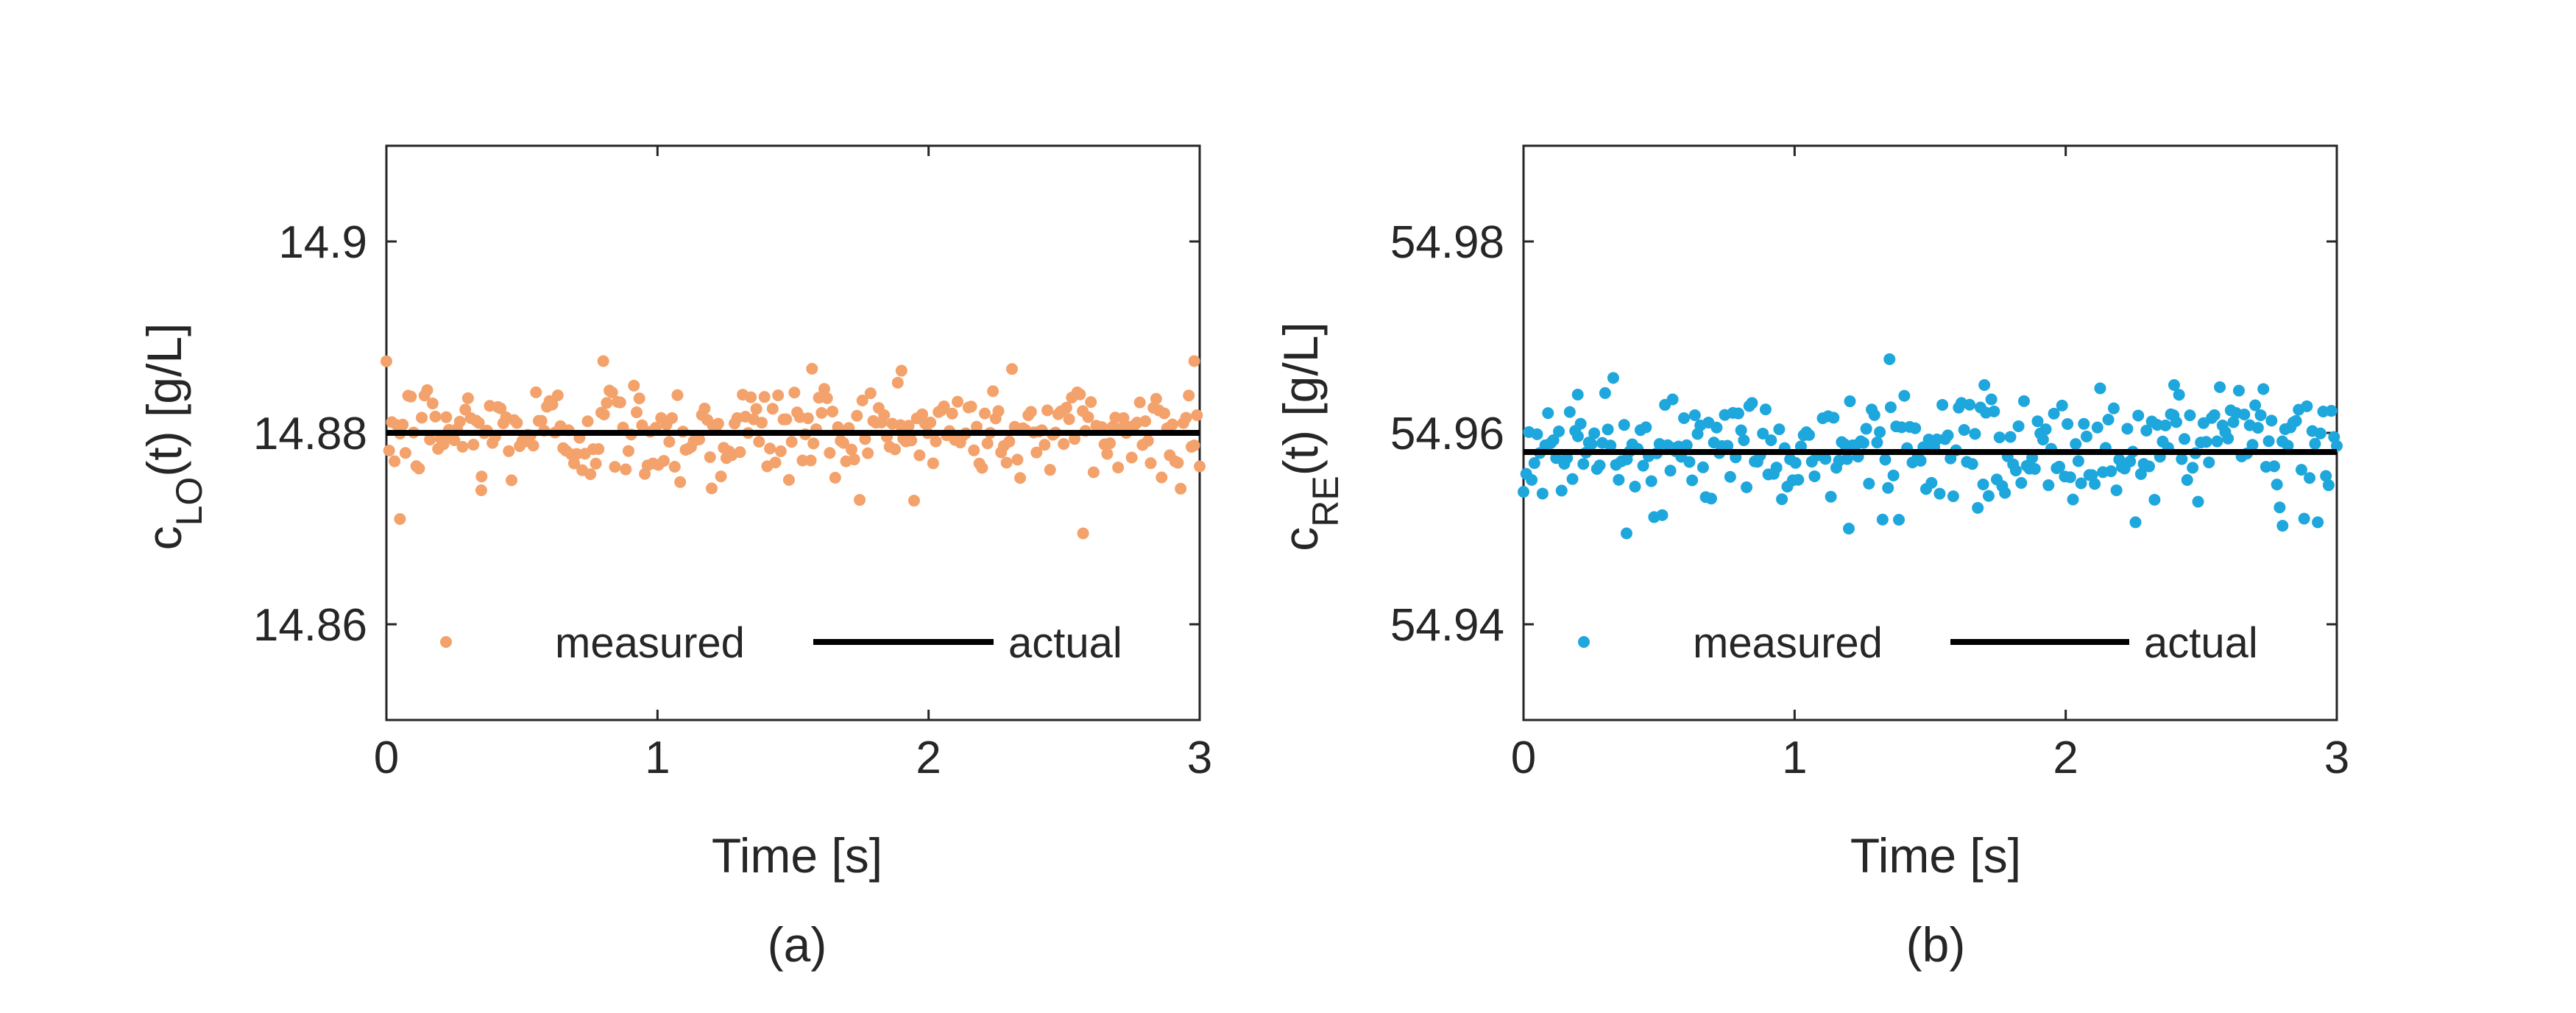 Image resolution: width=2576 pixels, height=1013 pixels. Describe the element at coordinates (1584, 642) in the screenshot. I see `legend-marker-measured` at that location.